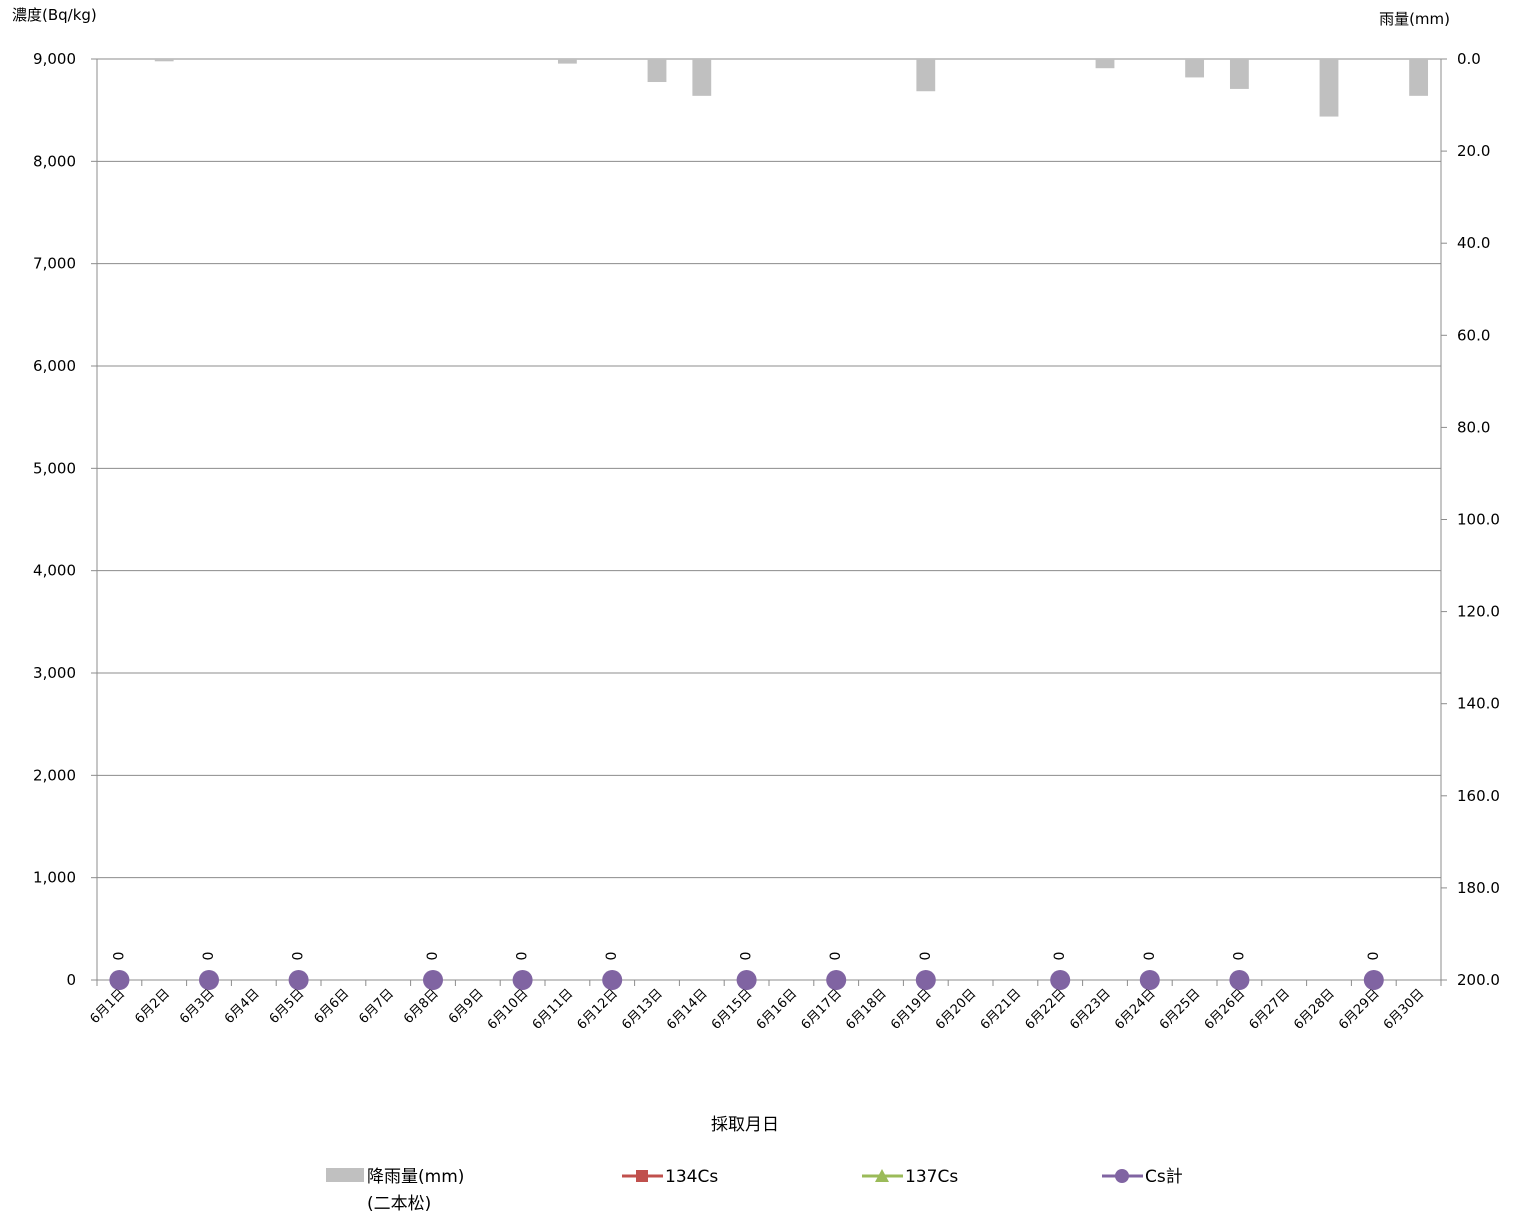  What do you see at coordinates (754, 1190) in the screenshot?
I see `legend: 降雨量(mm) (二本松) 134Cs 137Cs Cs計` at bounding box center [754, 1190].